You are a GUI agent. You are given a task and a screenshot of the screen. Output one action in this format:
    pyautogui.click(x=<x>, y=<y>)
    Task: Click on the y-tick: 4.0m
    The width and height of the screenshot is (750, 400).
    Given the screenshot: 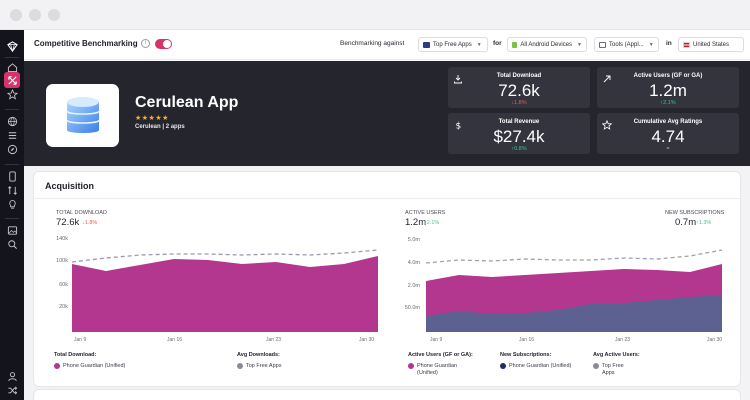 What is the action you would take?
    pyautogui.click(x=413, y=263)
    